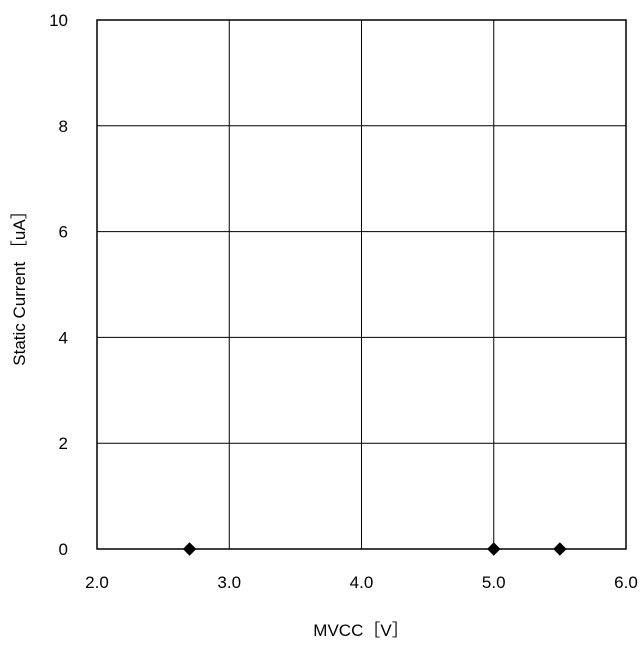 Image resolution: width=641 pixels, height=646 pixels. I want to click on y-tick-label: 6, so click(63, 232).